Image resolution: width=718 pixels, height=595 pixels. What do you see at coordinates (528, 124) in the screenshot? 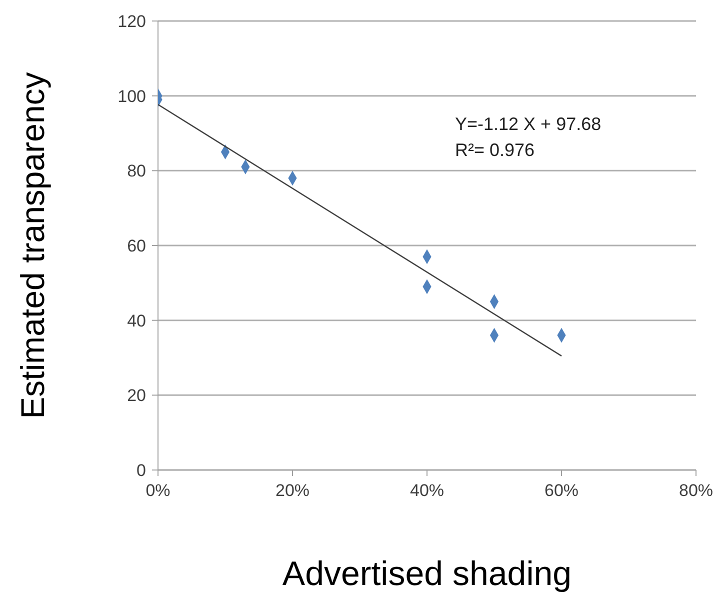
I see `annotation: Y=-1.12 X + 97.68` at bounding box center [528, 124].